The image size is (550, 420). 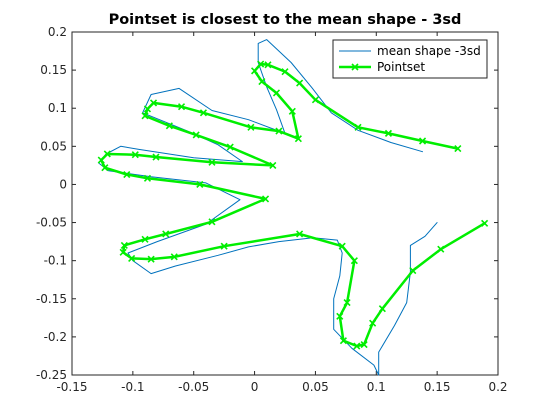 What do you see at coordinates (193, 387) in the screenshot?
I see `x-tick-label: -0.05` at bounding box center [193, 387].